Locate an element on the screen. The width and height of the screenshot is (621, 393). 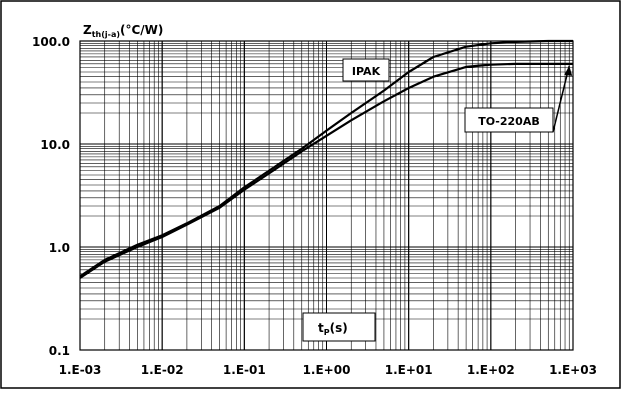
y-tick-label: 10.0 is located at coordinates (55, 145).